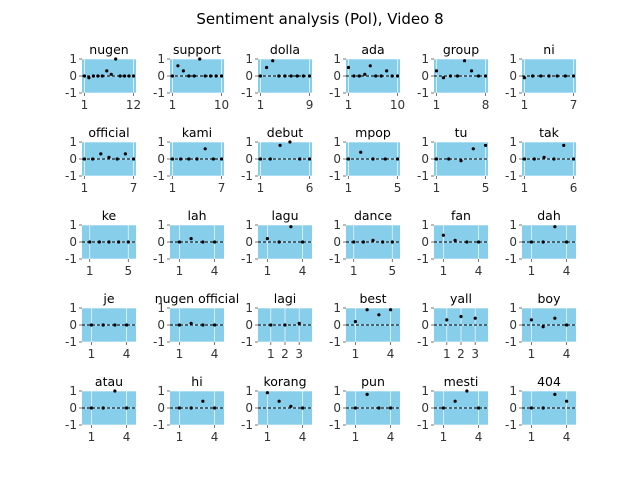 The width and height of the screenshot is (640, 480). Describe the element at coordinates (285, 354) in the screenshot. I see `x-tick-label: 2` at that location.